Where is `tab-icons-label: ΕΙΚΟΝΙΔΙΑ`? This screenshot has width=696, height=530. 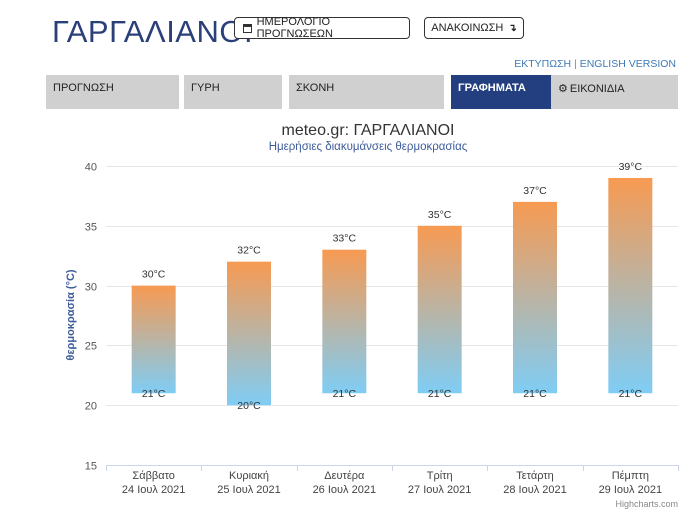
tab-icons-label: ΕΙΚΟΝΙΔΙΑ is located at coordinates (597, 89).